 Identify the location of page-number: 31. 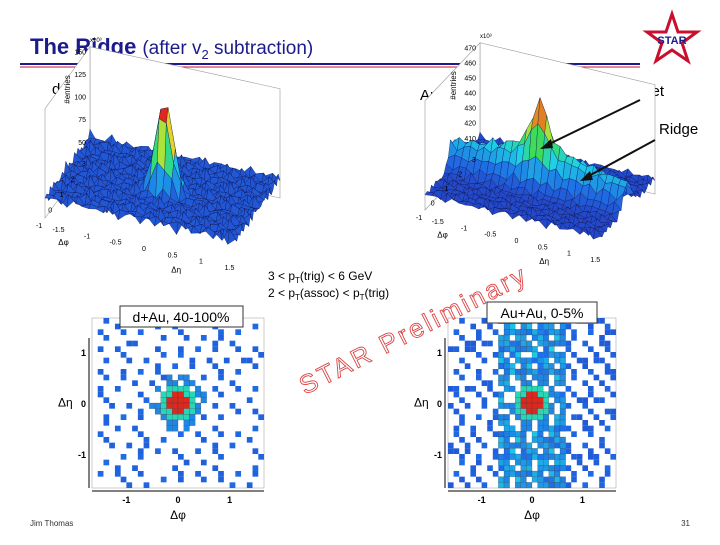
(685, 523).